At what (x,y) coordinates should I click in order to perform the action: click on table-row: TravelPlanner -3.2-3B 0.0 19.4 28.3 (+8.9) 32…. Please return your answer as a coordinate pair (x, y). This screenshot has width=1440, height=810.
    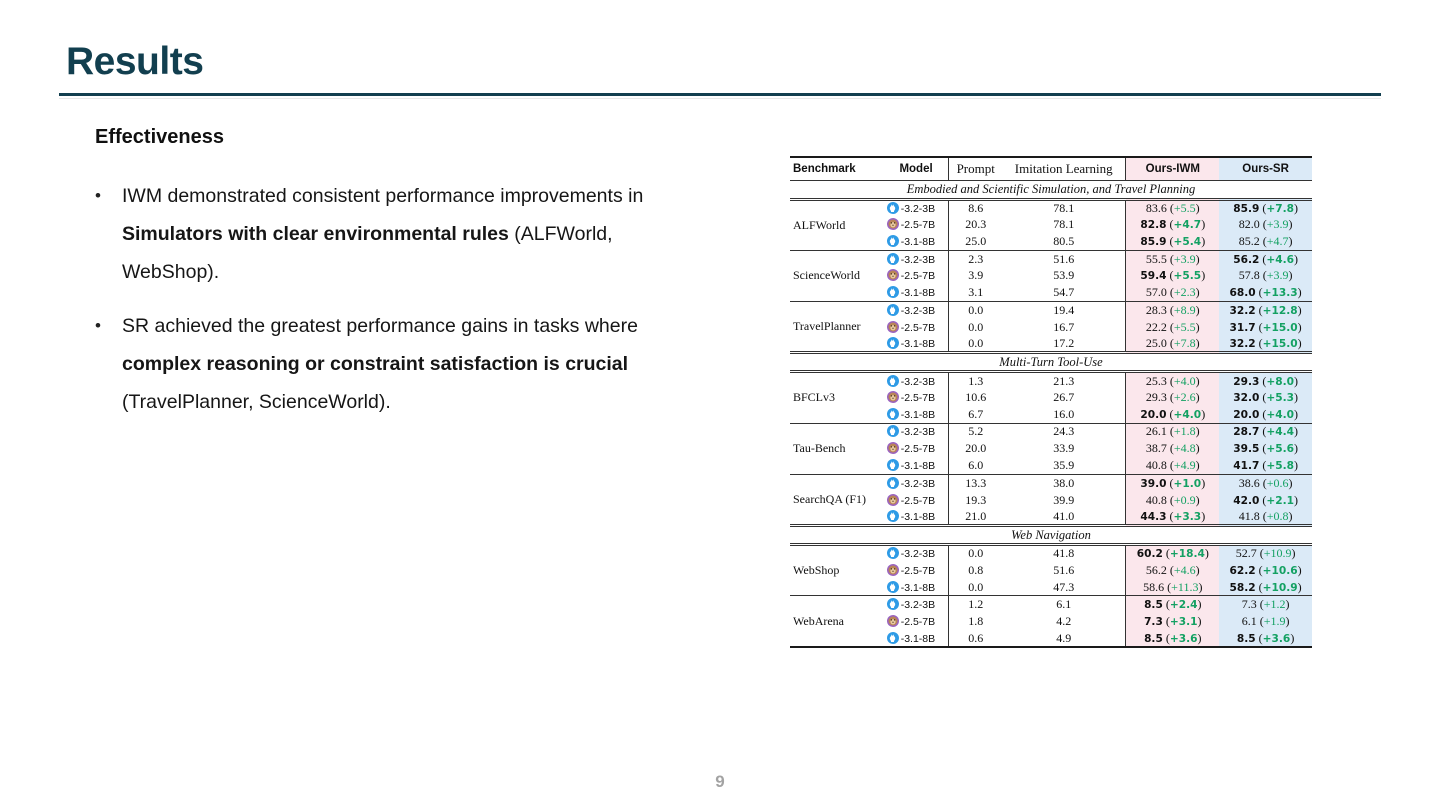
    Looking at the image, I should click on (1051, 327).